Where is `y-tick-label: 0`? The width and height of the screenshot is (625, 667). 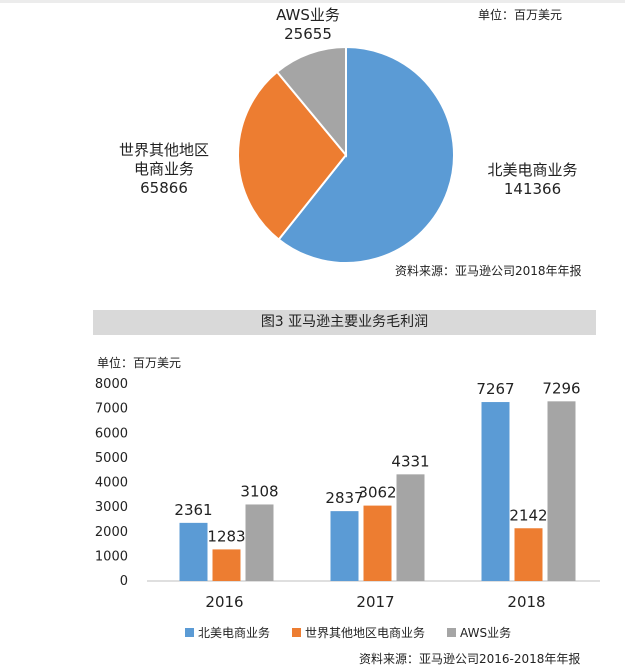 y-tick-label: 0 is located at coordinates (124, 581).